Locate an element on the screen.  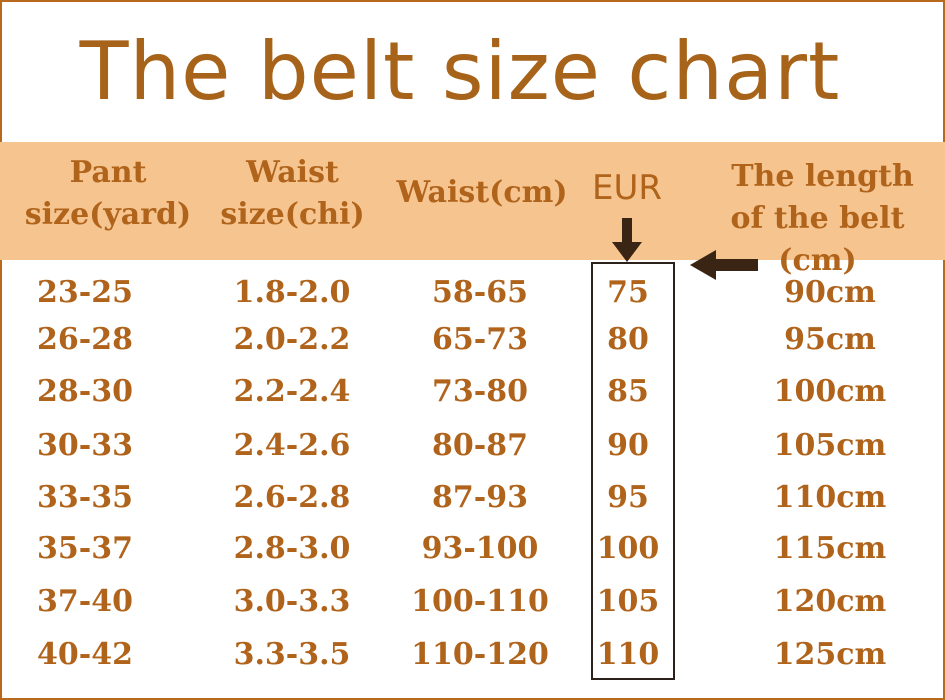
header-waist-cm: Waist(cm) is located at coordinates (482, 192).